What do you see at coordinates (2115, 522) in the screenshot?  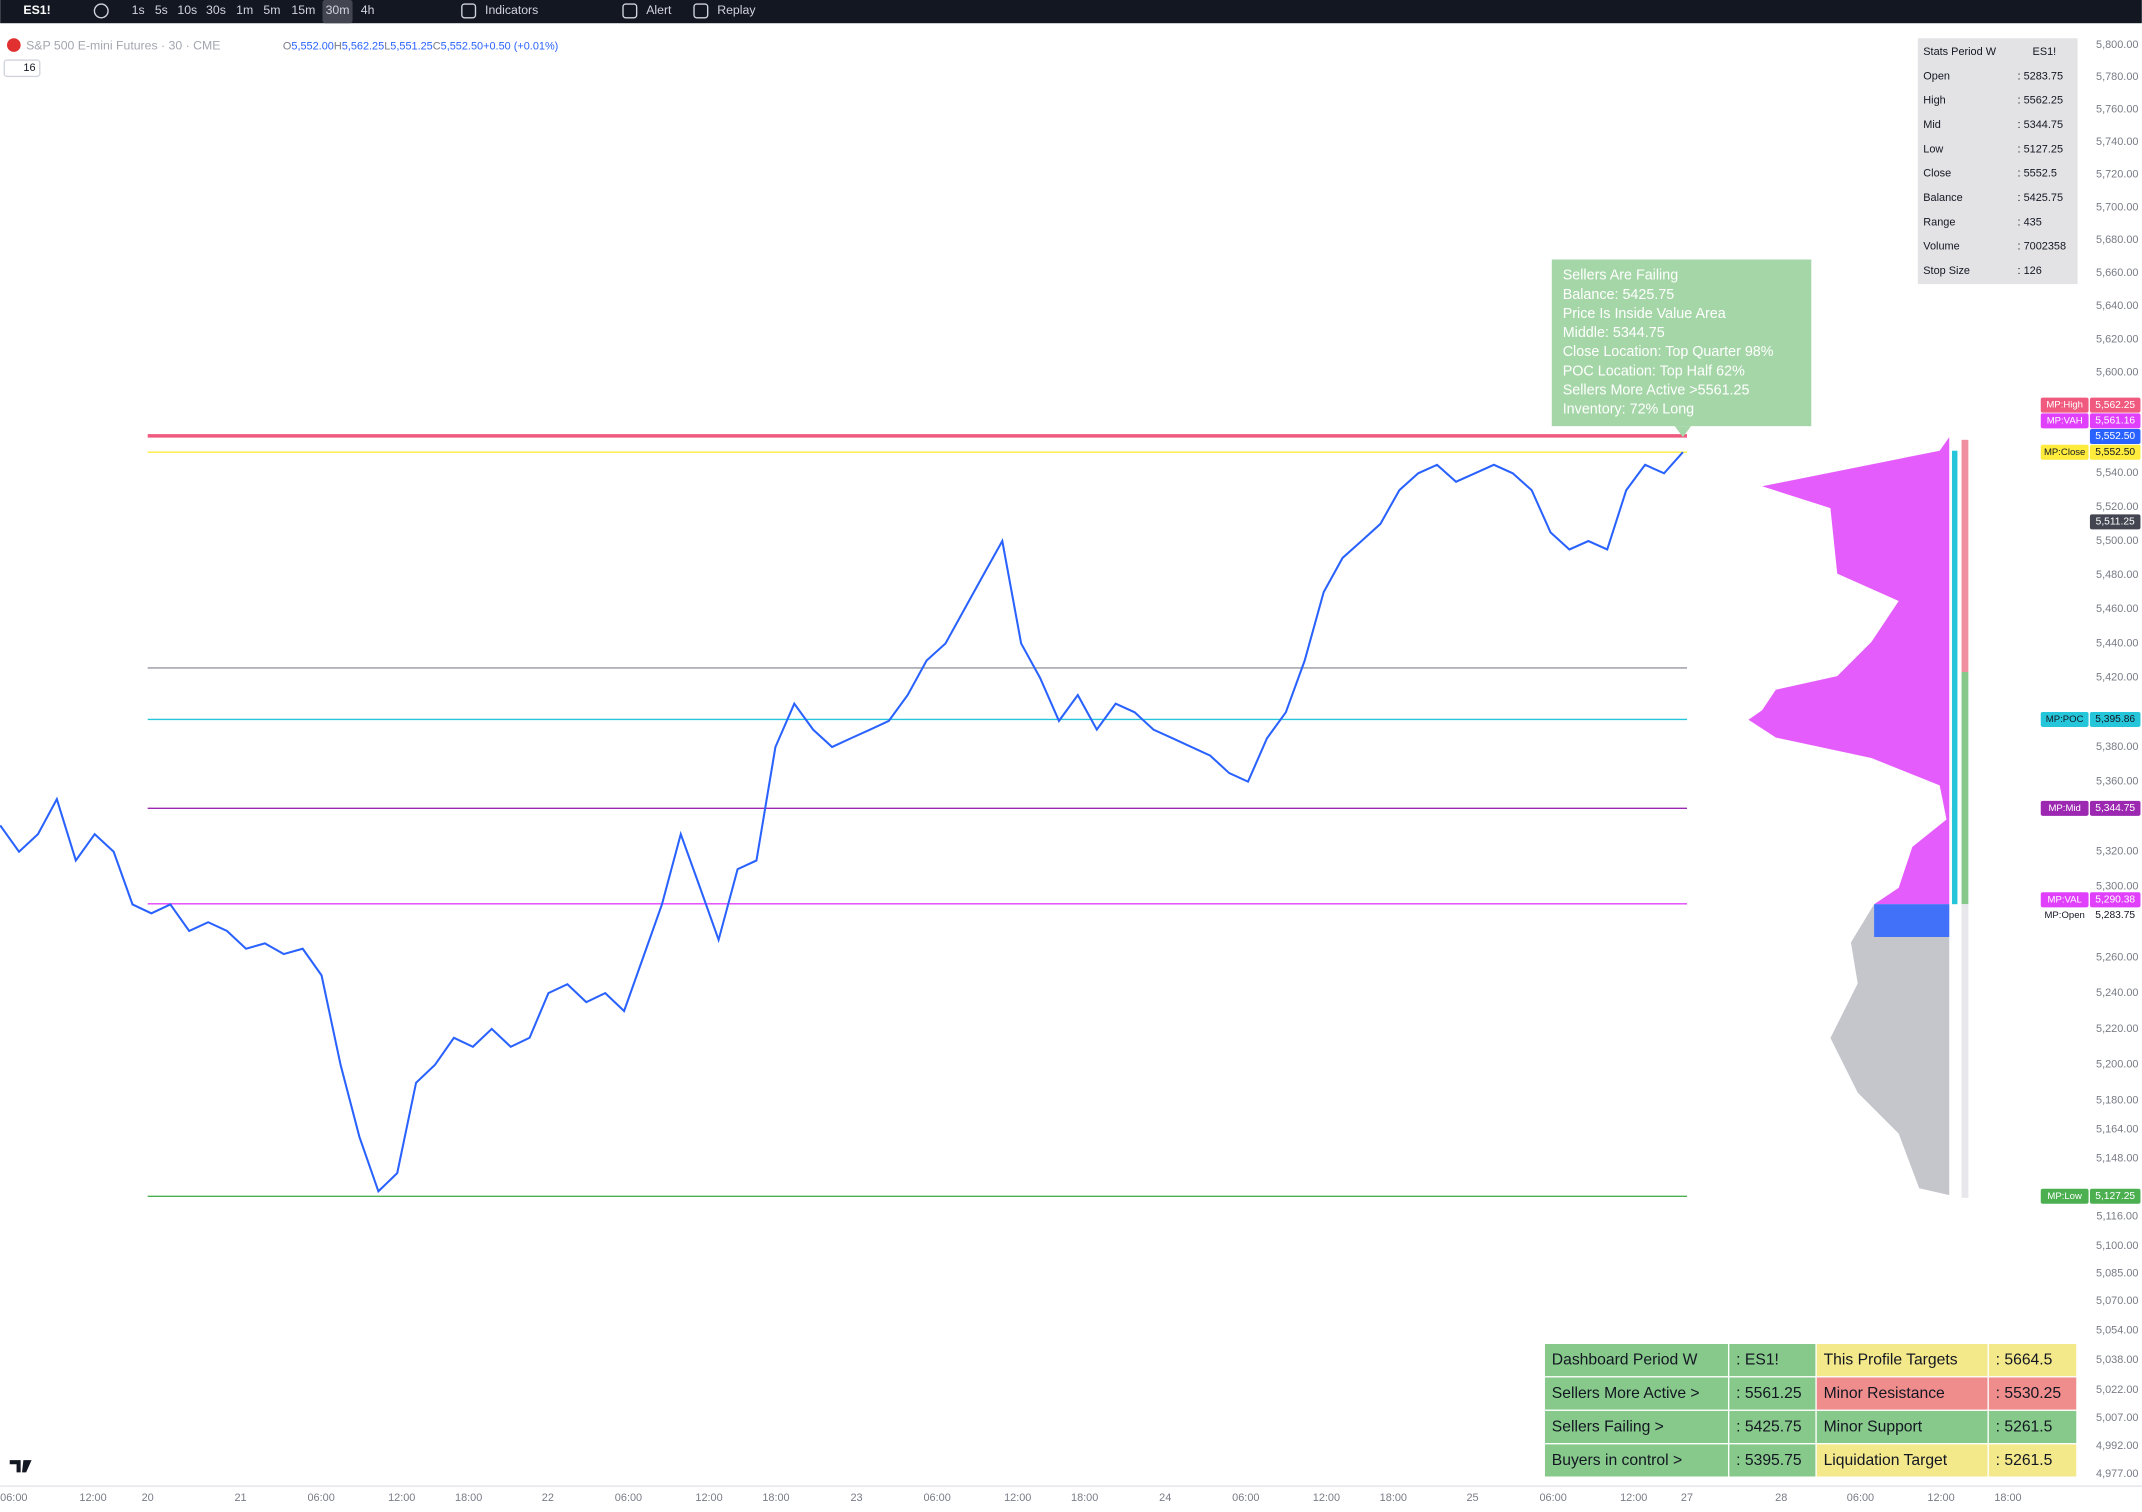 I see `tag-value: 5,511.25` at bounding box center [2115, 522].